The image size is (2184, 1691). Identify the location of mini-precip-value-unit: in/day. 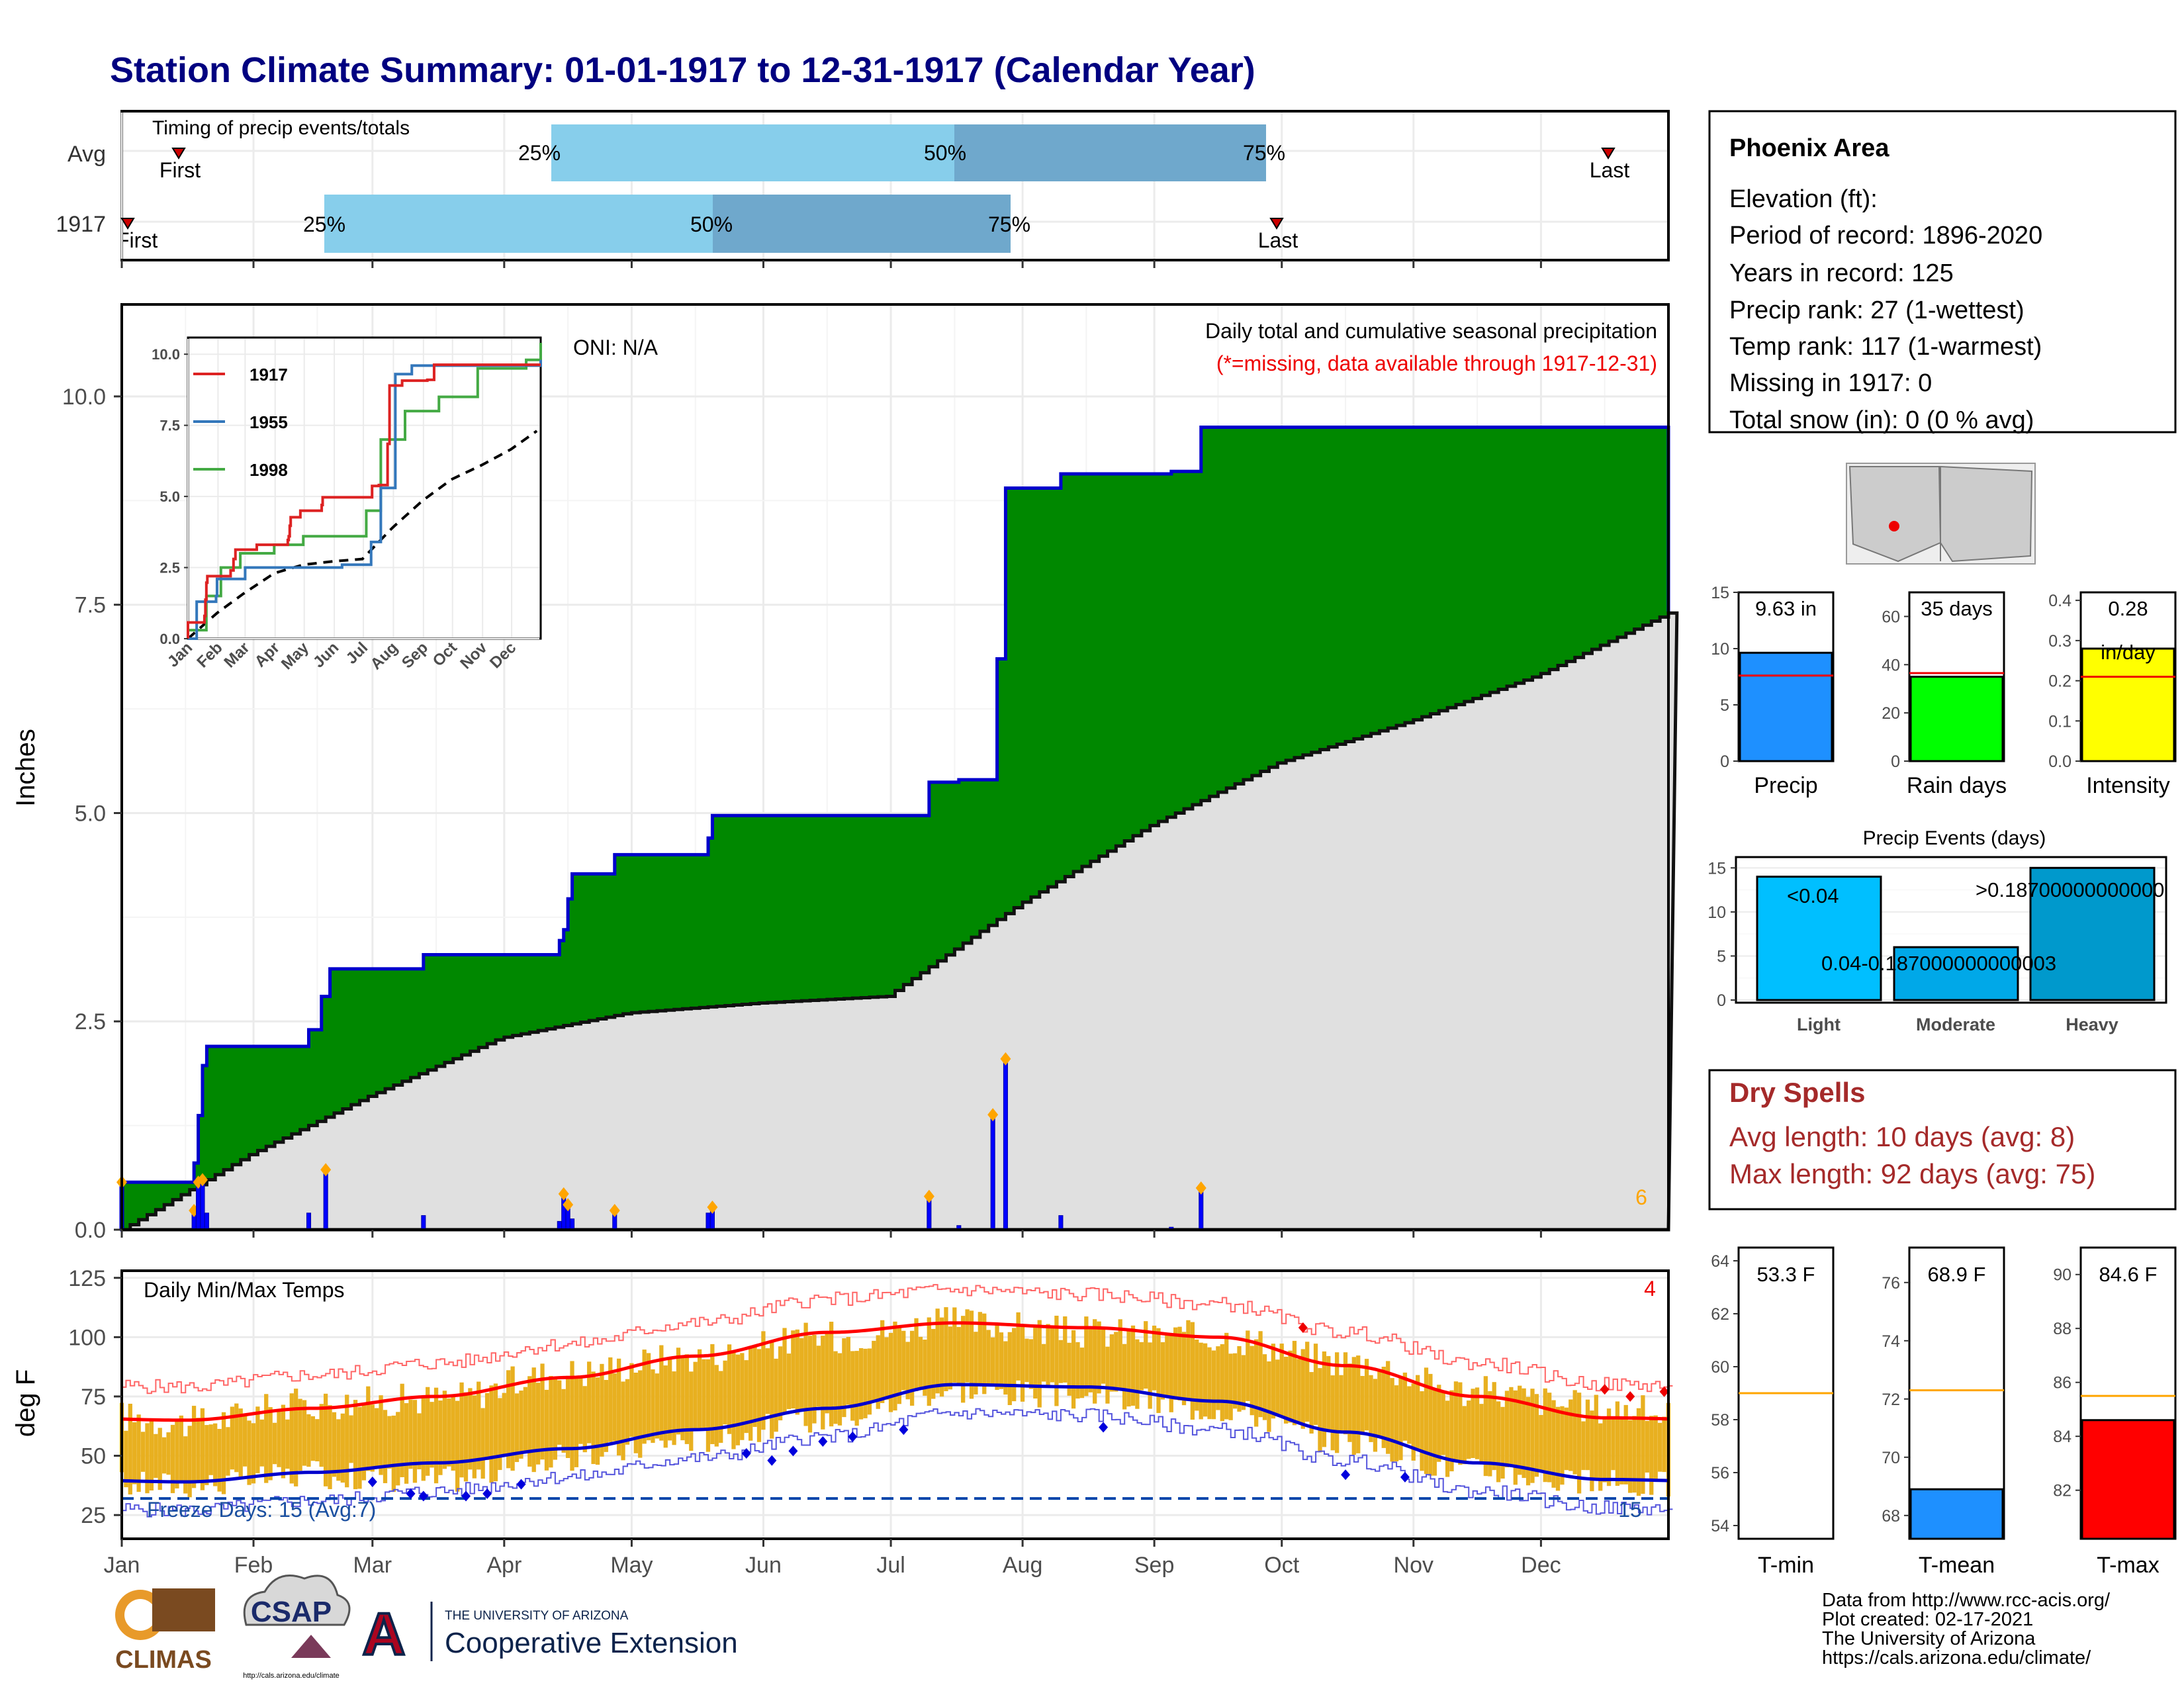
(2128, 652).